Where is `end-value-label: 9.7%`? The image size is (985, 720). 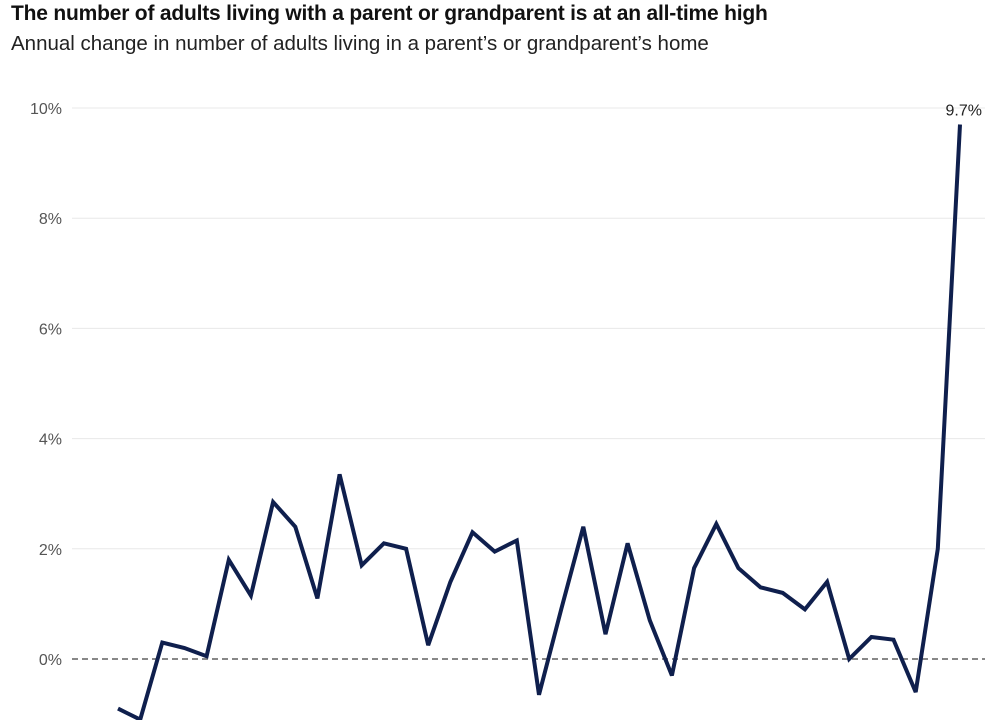
end-value-label: 9.7% is located at coordinates (964, 111).